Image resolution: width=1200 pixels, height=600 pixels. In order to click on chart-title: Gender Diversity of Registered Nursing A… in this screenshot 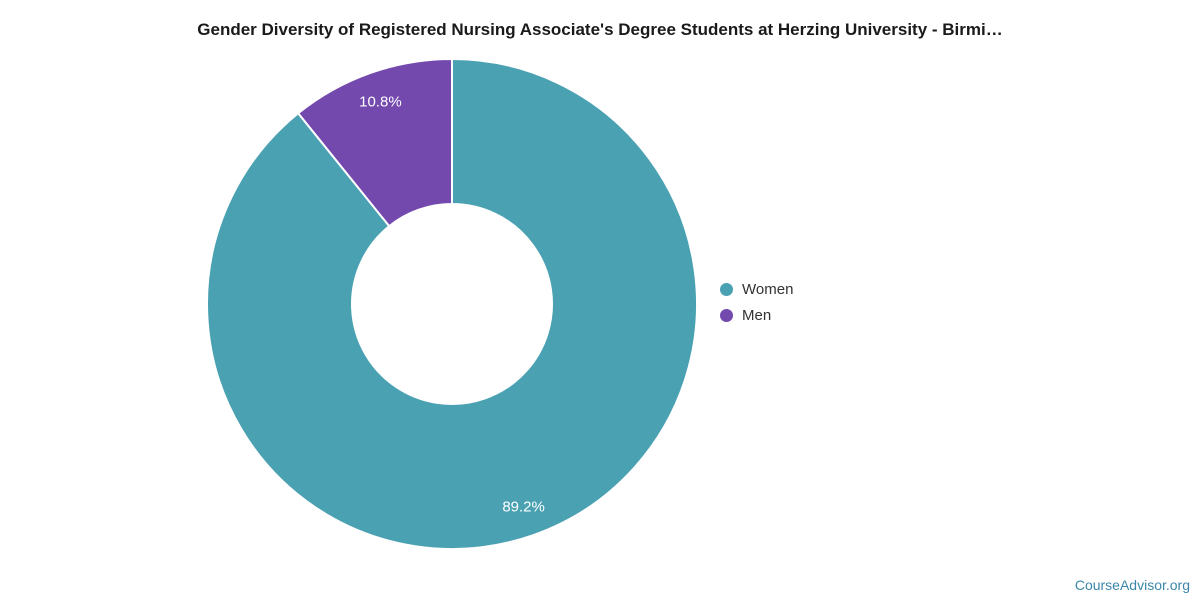, I will do `click(600, 29)`.